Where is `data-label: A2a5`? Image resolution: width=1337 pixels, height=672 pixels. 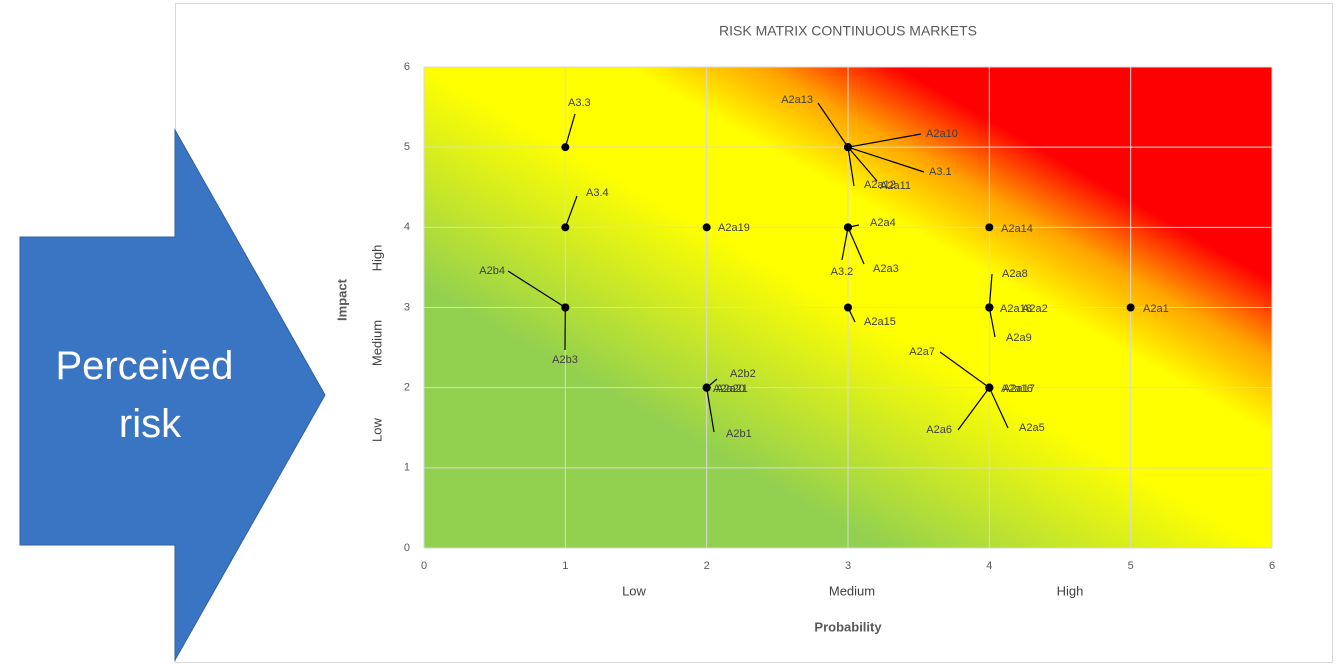 data-label: A2a5 is located at coordinates (1032, 428).